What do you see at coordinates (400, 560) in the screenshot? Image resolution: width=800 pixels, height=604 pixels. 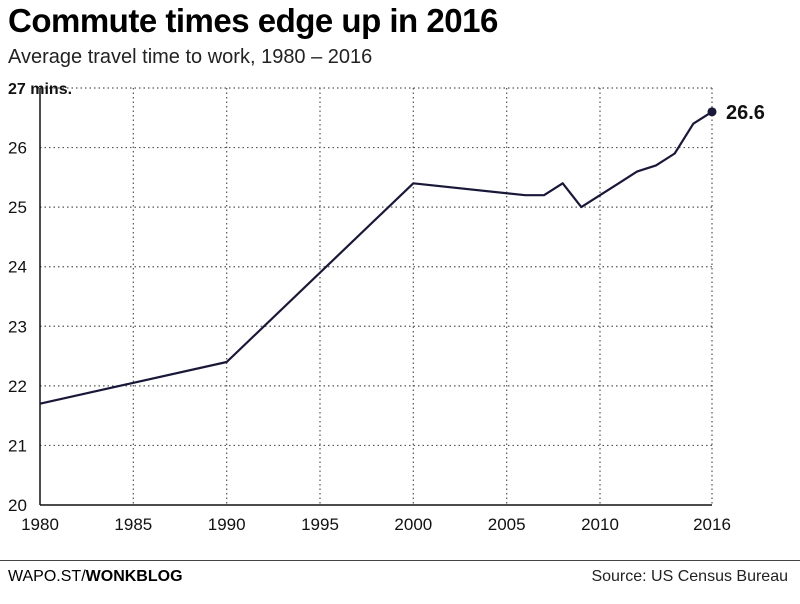 I see `footer-divider` at bounding box center [400, 560].